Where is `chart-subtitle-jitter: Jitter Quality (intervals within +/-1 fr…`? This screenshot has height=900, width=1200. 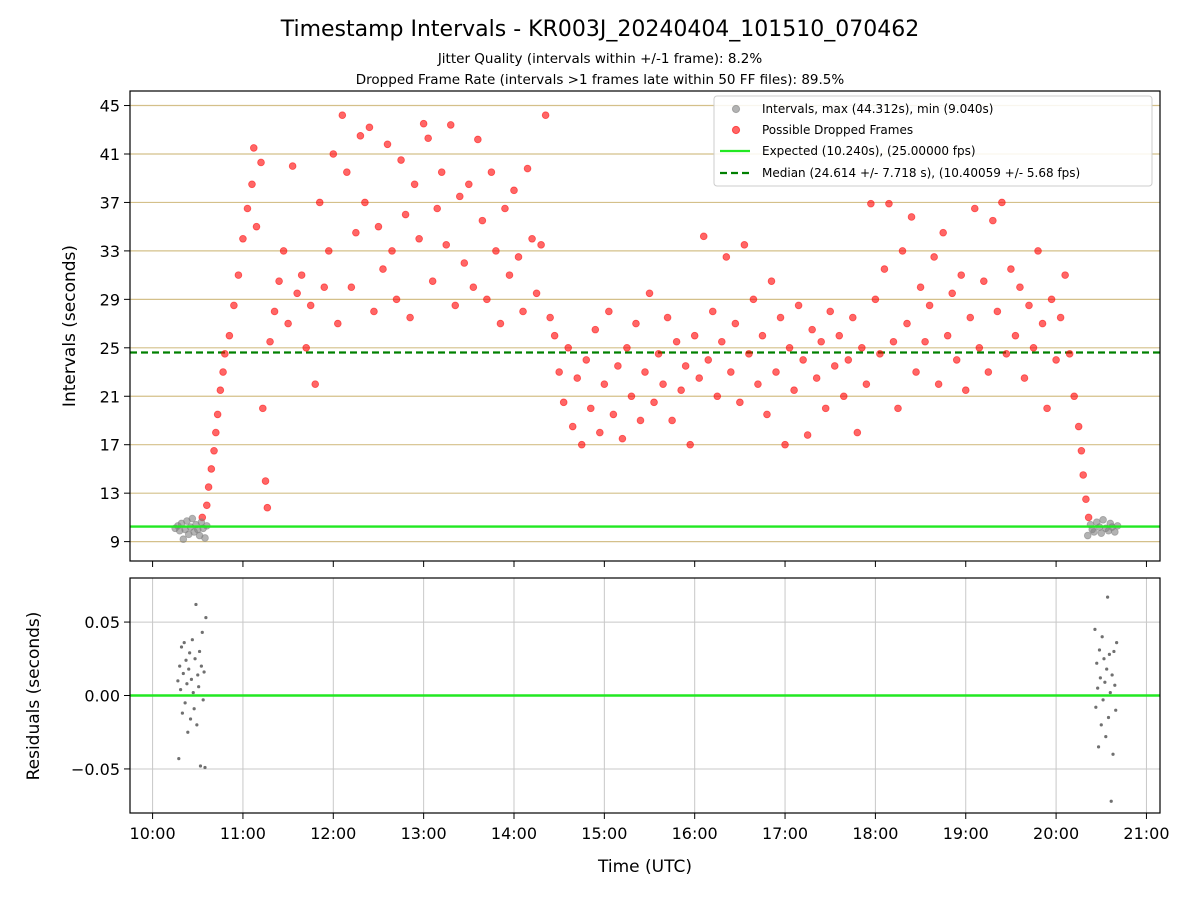 chart-subtitle-jitter: Jitter Quality (intervals within +/-1 fr… is located at coordinates (600, 59).